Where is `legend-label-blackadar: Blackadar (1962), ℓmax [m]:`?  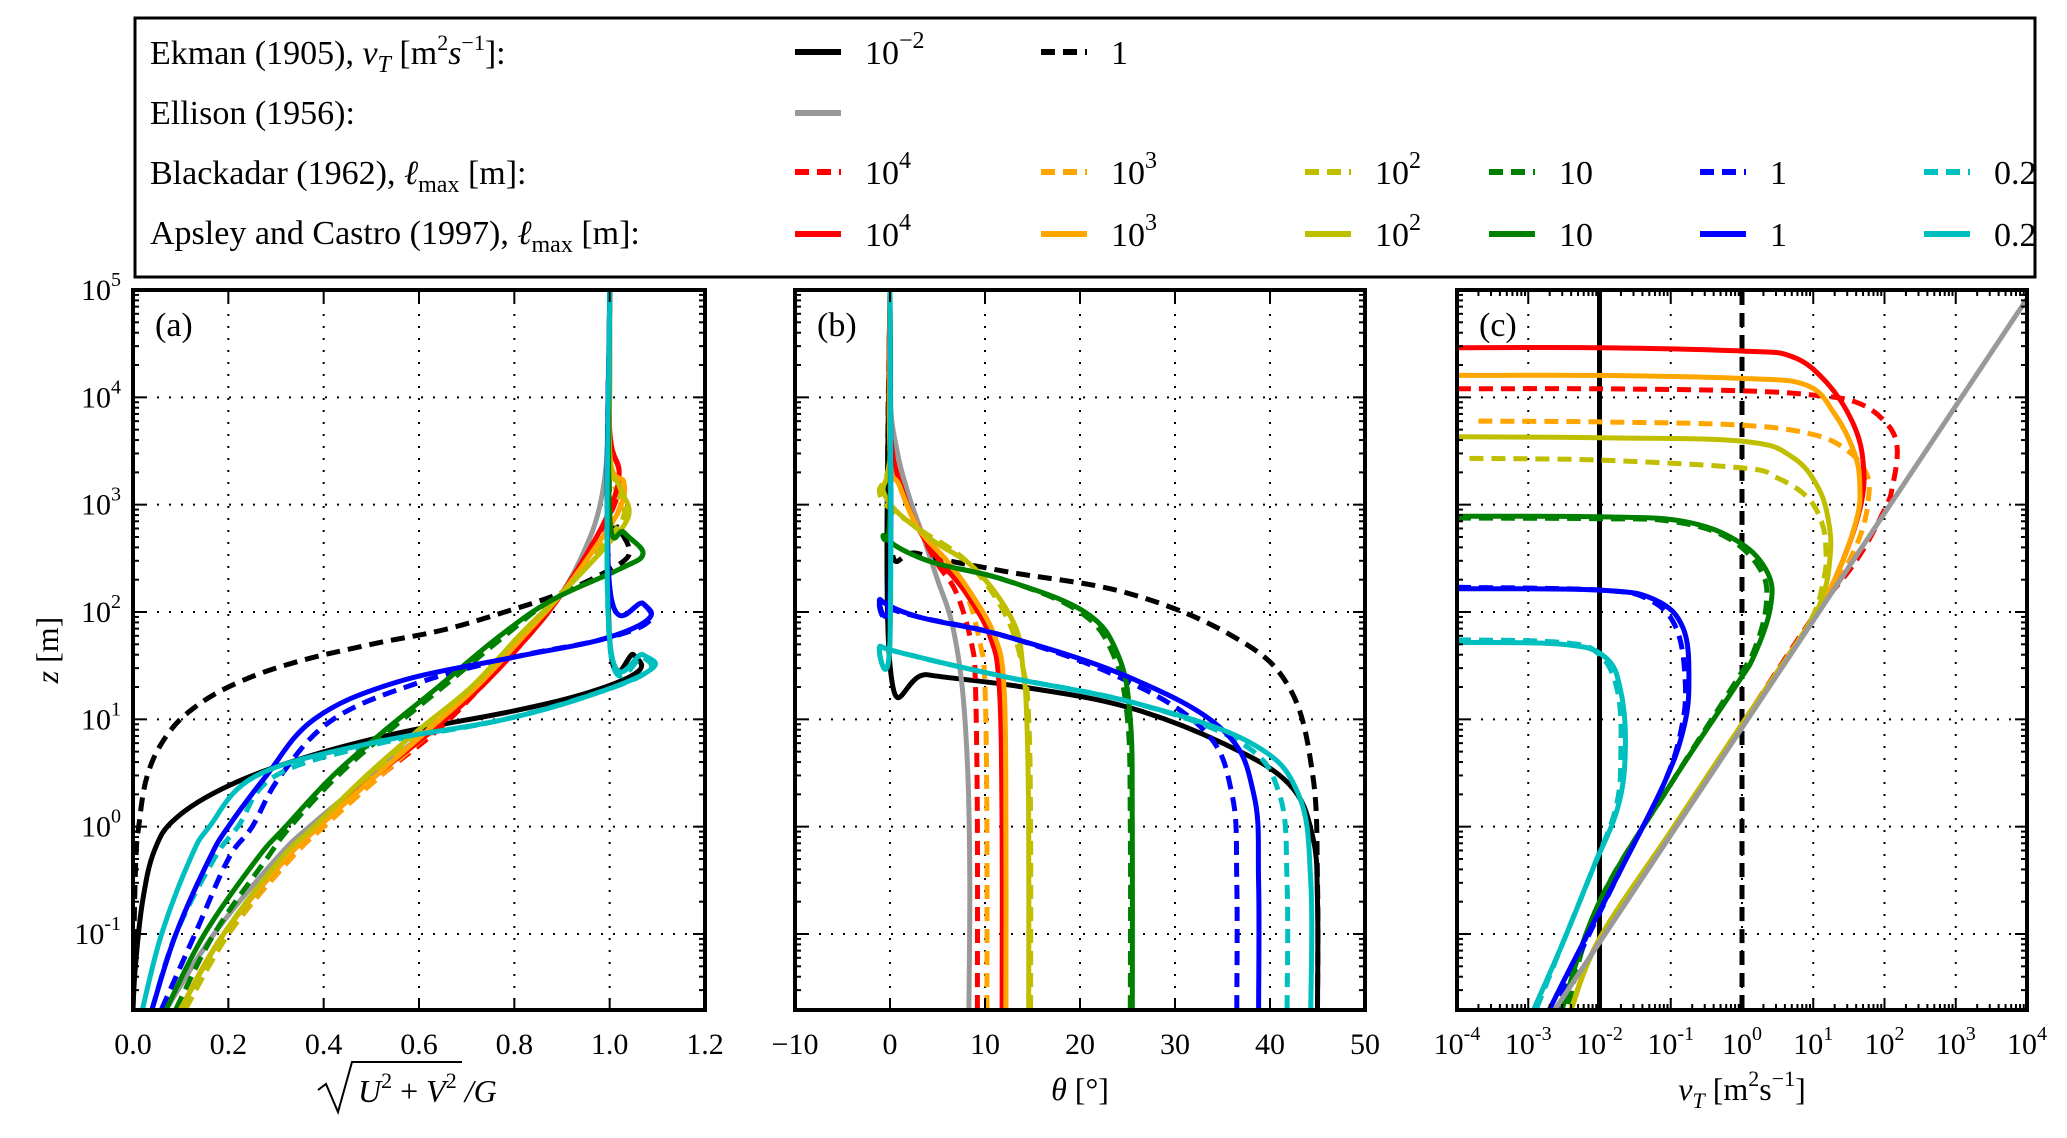
legend-label-blackadar: Blackadar (1962), ℓmax [m]: is located at coordinates (338, 176).